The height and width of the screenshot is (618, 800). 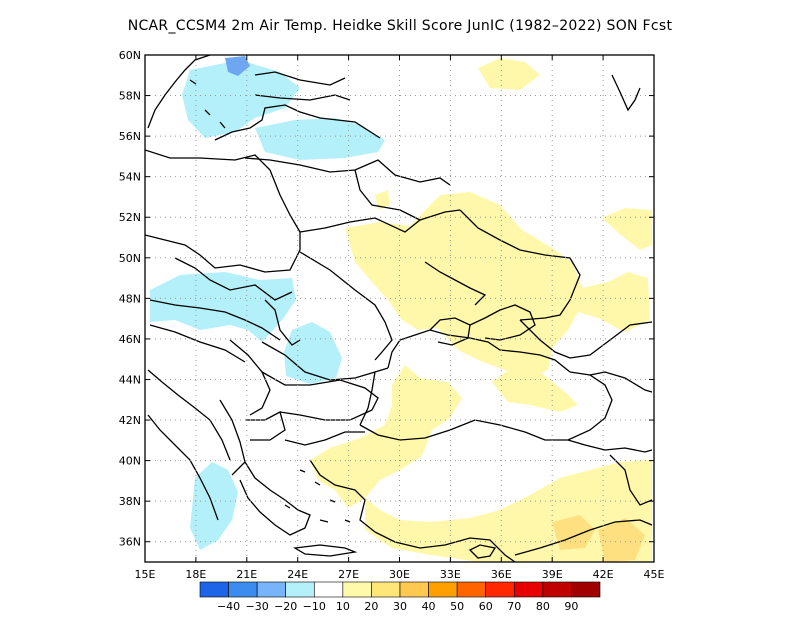 I want to click on border-bulgaria, so click(x=320, y=396).